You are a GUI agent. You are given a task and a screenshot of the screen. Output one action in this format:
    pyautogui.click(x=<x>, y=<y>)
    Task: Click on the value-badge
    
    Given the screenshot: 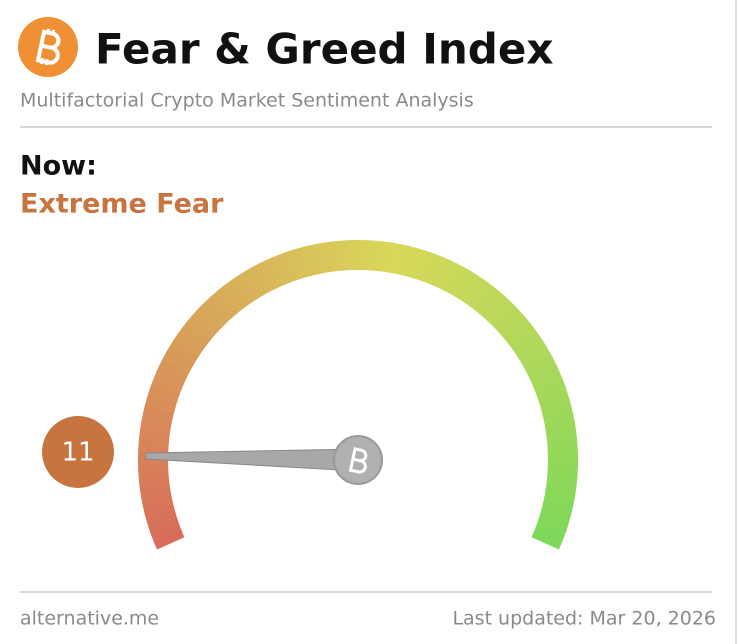 What is the action you would take?
    pyautogui.click(x=78, y=452)
    